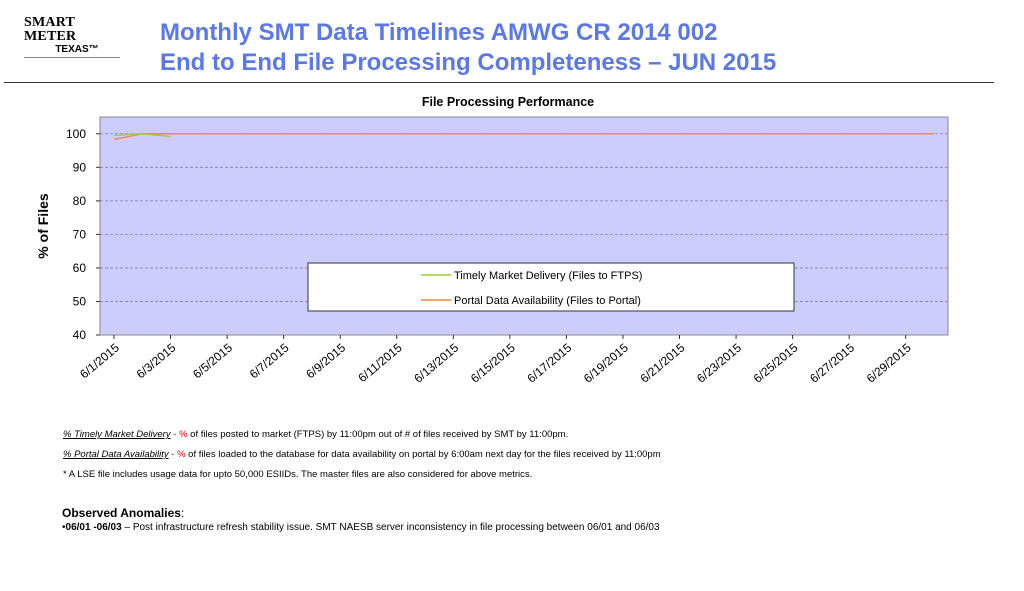 The image size is (1024, 591). Describe the element at coordinates (212, 360) in the screenshot. I see `x-tick-label: 6/5/2015` at that location.